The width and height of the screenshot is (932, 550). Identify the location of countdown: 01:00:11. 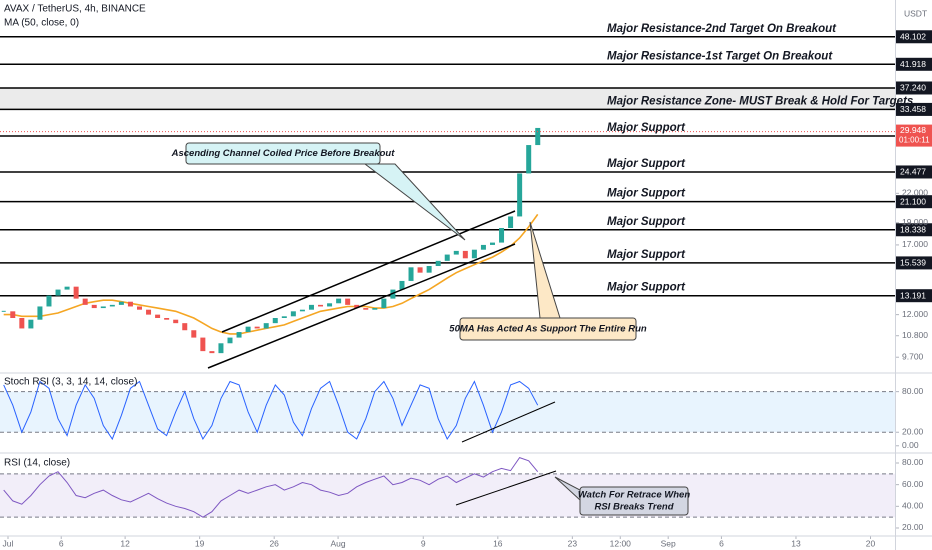
(914, 140).